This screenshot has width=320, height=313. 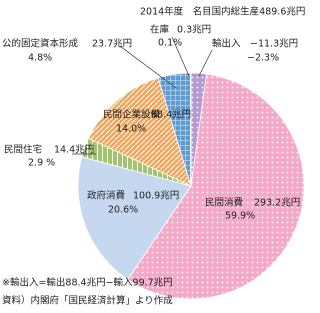 I want to click on percent-label: 20.6%, so click(x=123, y=210).